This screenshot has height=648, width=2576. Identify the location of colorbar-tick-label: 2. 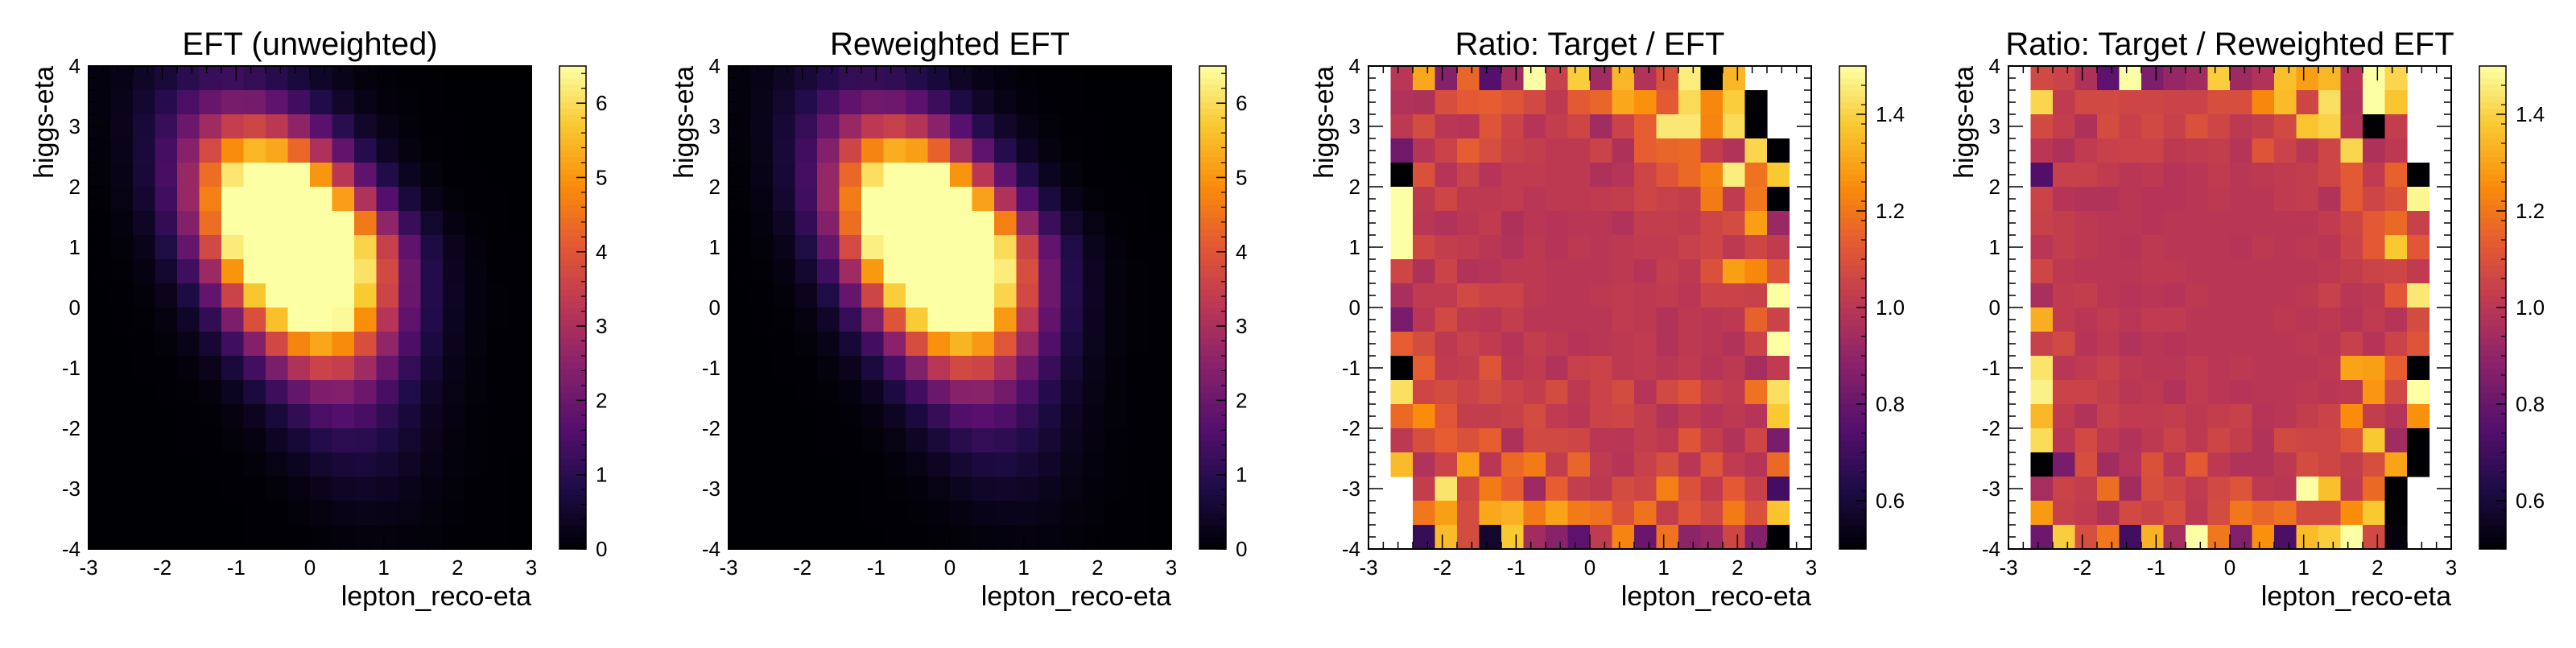
(601, 400).